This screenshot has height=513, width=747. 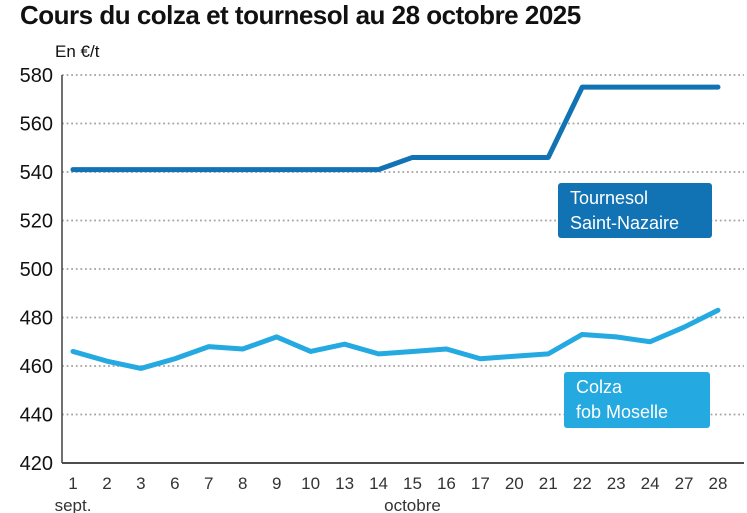 What do you see at coordinates (72, 483) in the screenshot?
I see `x-tick-label-1: 1` at bounding box center [72, 483].